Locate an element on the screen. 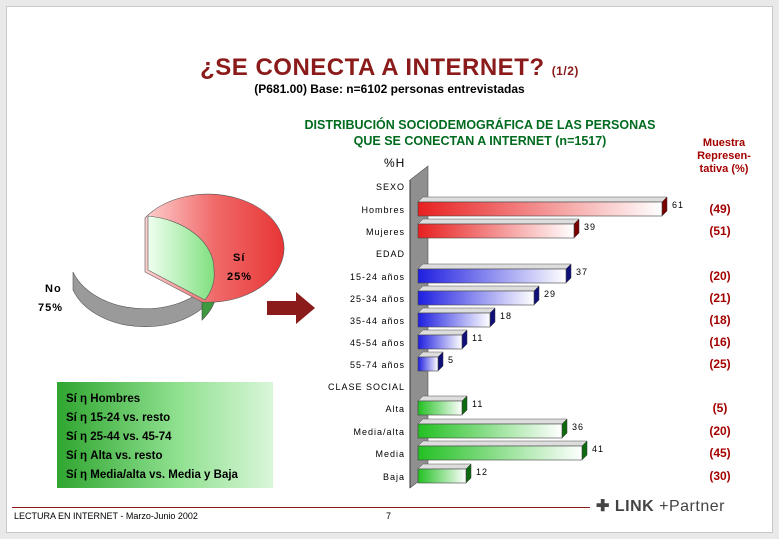  value-label: 36 is located at coordinates (578, 427).